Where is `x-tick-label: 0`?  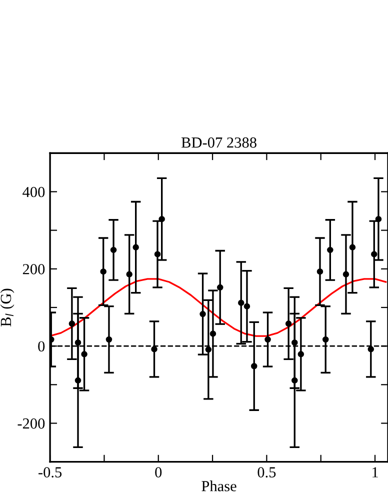
x-tick-label: 0 is located at coordinates (158, 472).